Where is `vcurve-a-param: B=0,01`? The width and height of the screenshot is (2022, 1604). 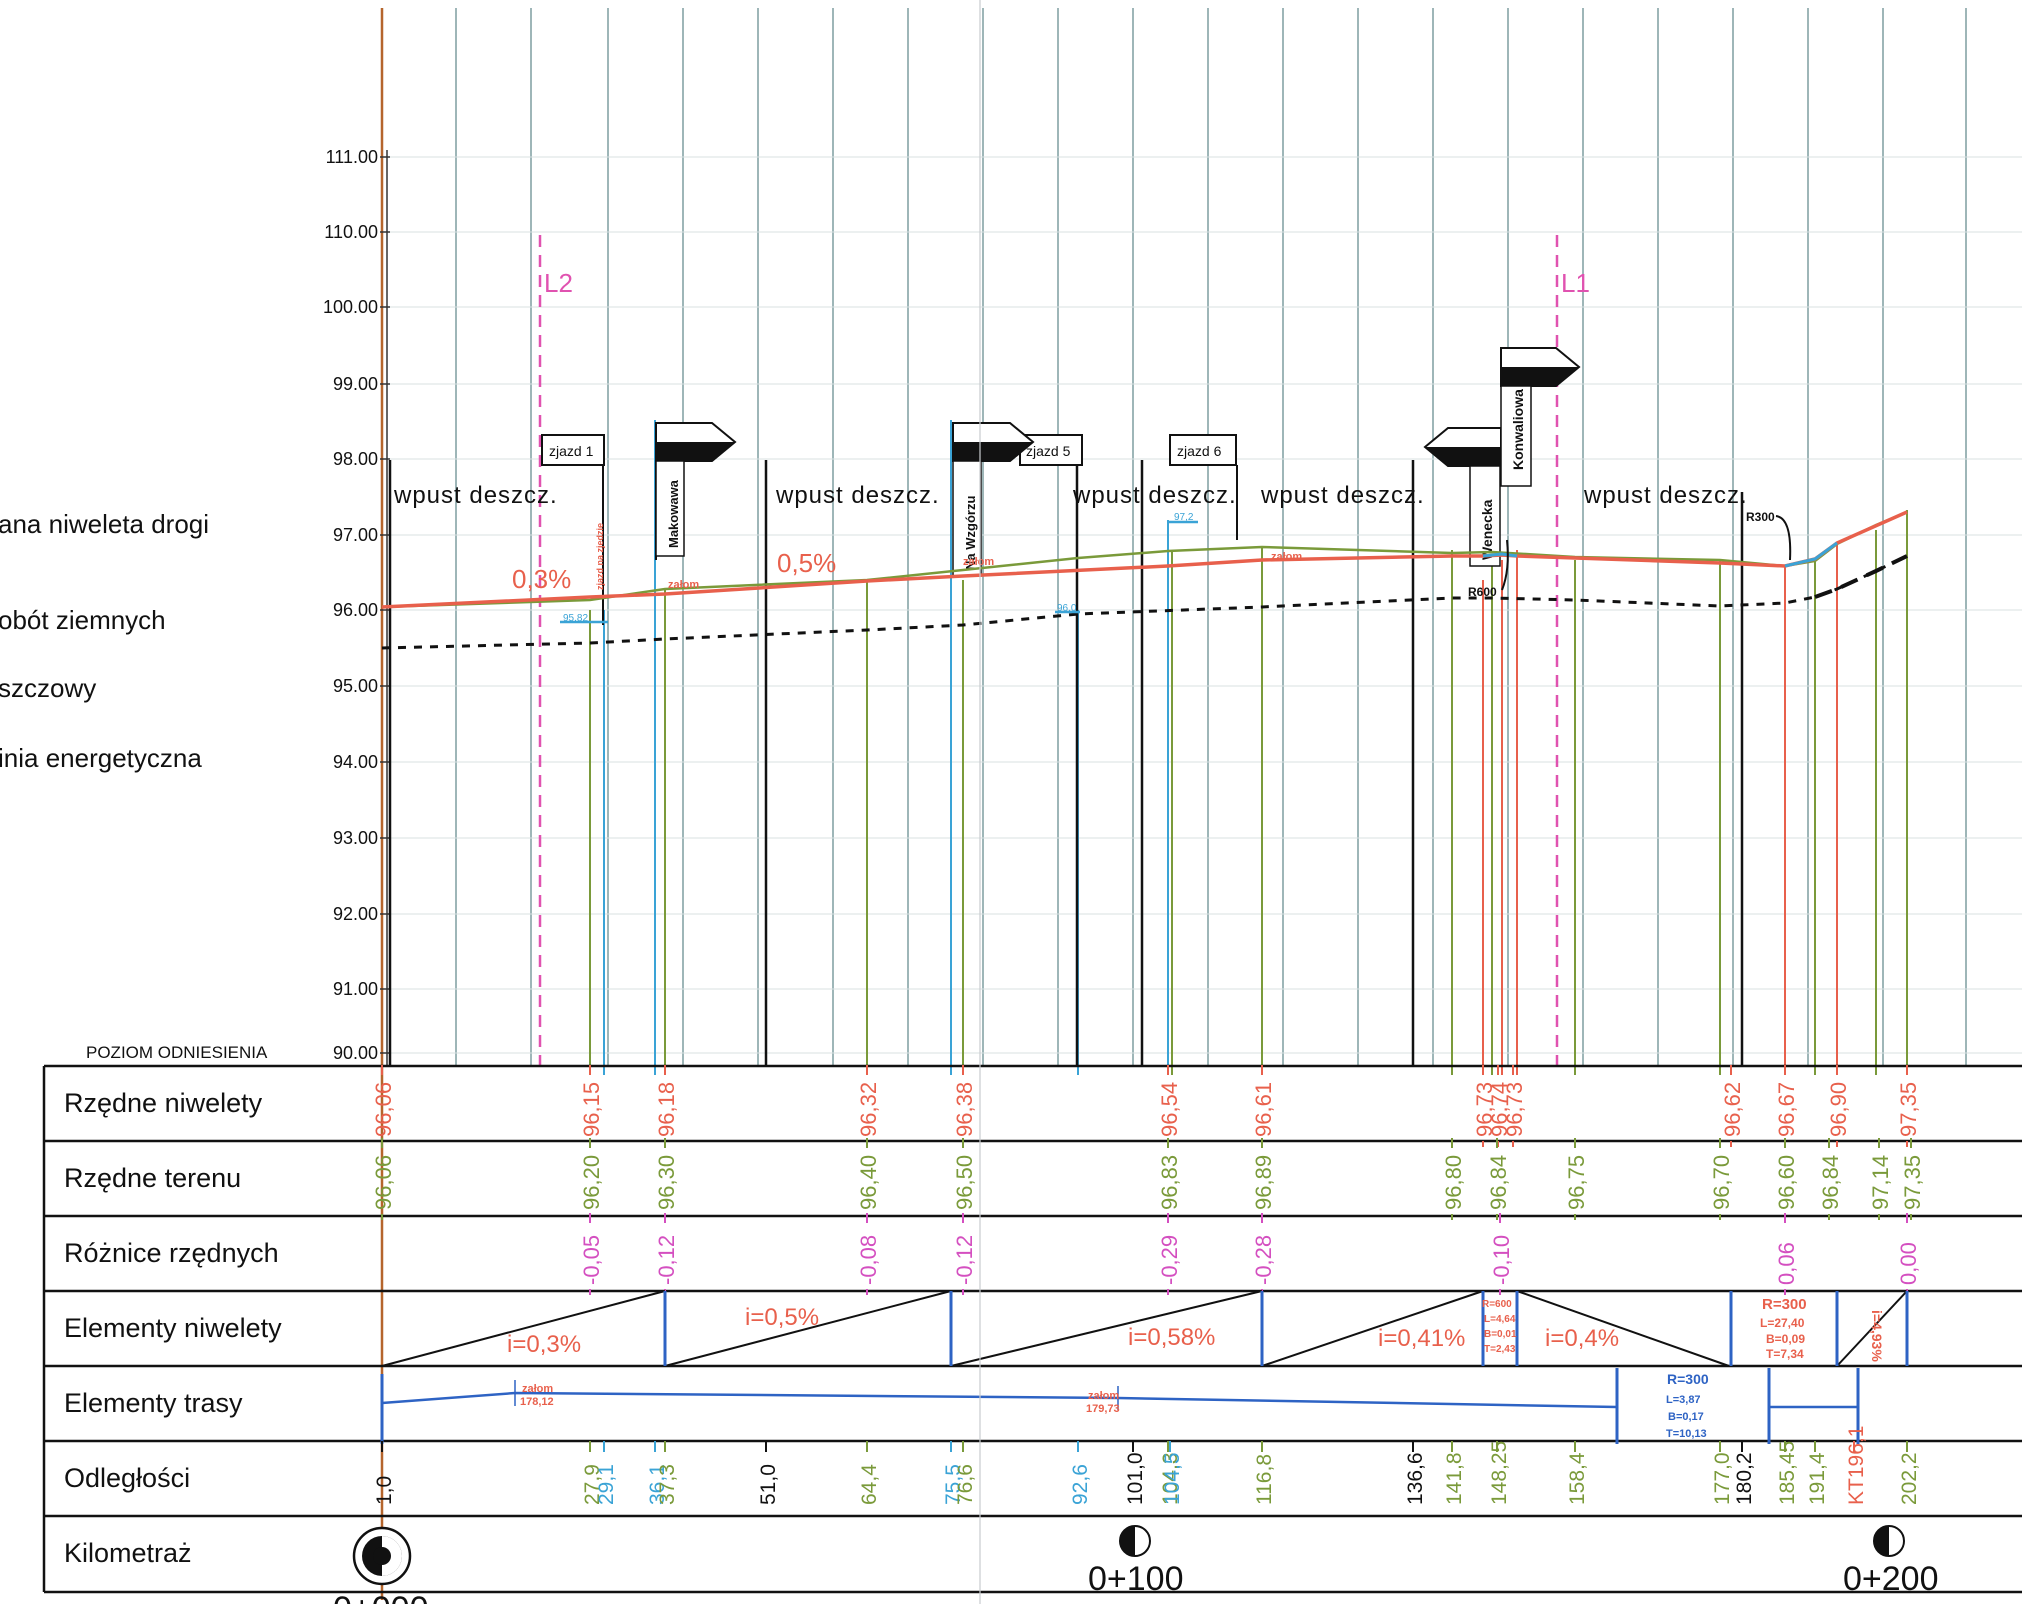
vcurve-a-param: B=0,01 is located at coordinates (1500, 1334).